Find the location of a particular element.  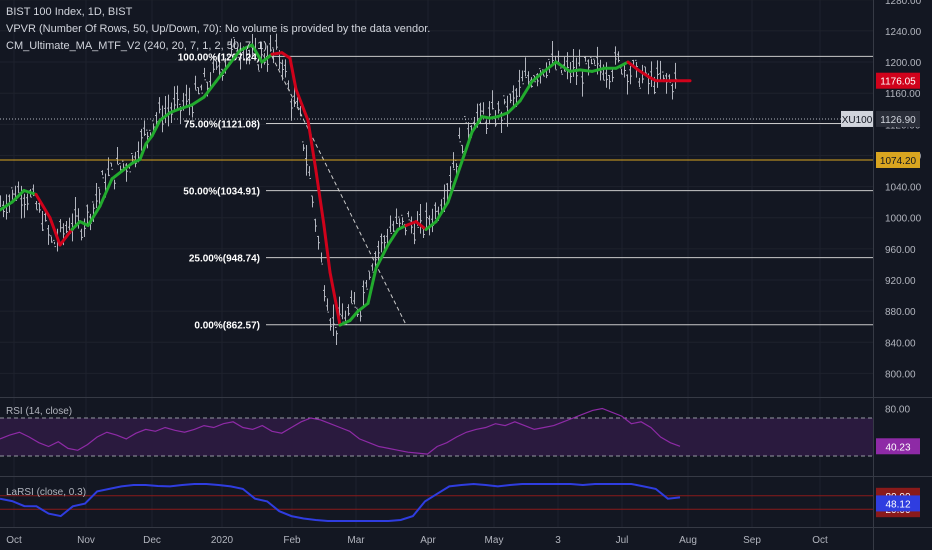

larsi-title: LaRSI (close, 0.3) is located at coordinates (46, 492).